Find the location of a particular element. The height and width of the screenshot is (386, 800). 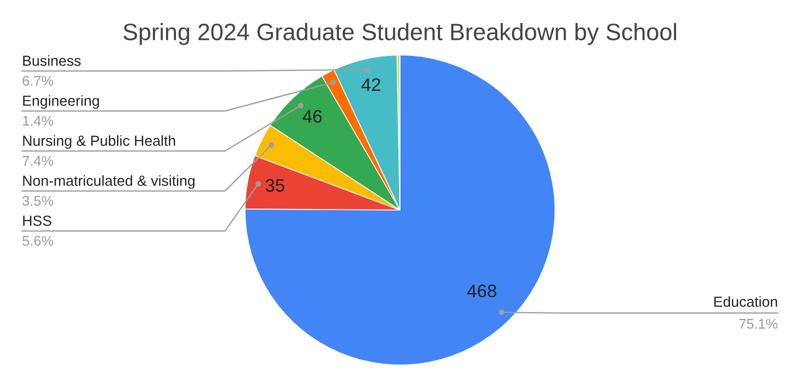

text: 35 is located at coordinates (275, 185).